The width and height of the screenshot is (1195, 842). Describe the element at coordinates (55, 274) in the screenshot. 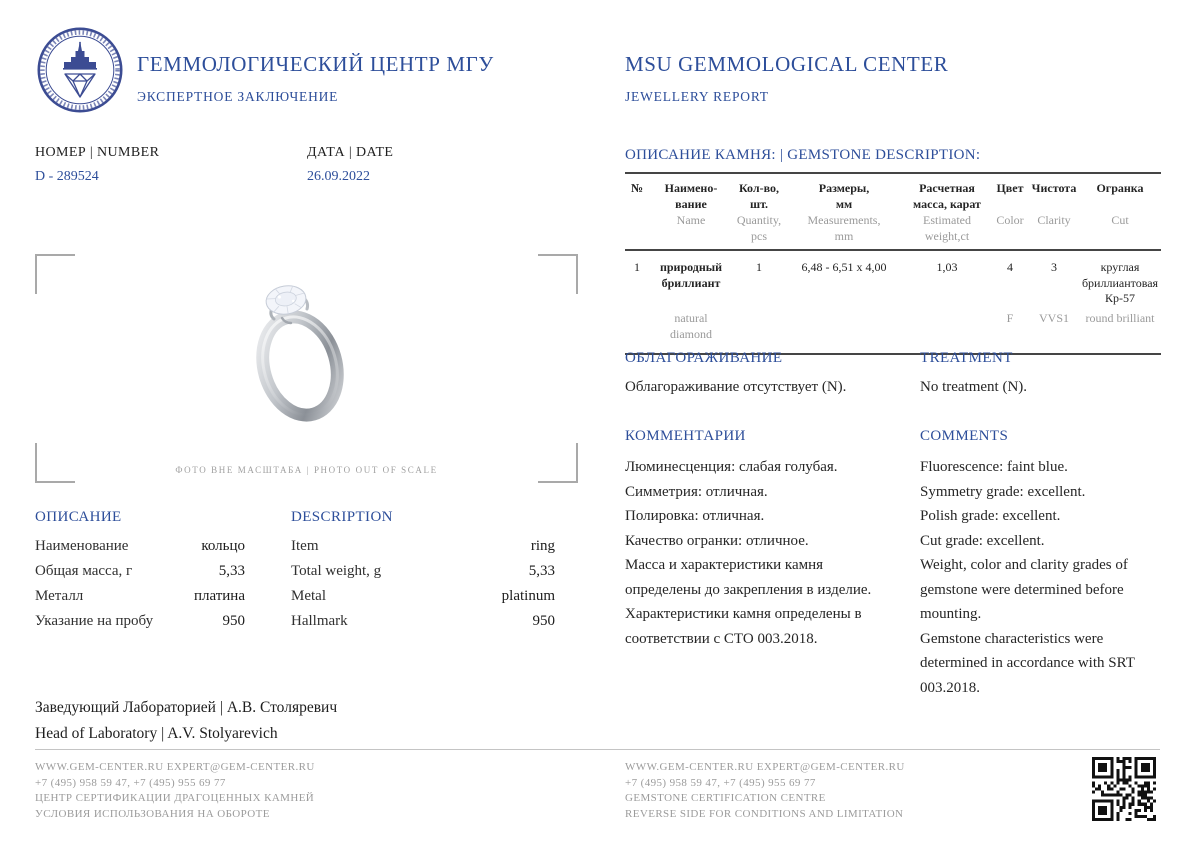

I see `crop-mark-top-left-icon` at that location.